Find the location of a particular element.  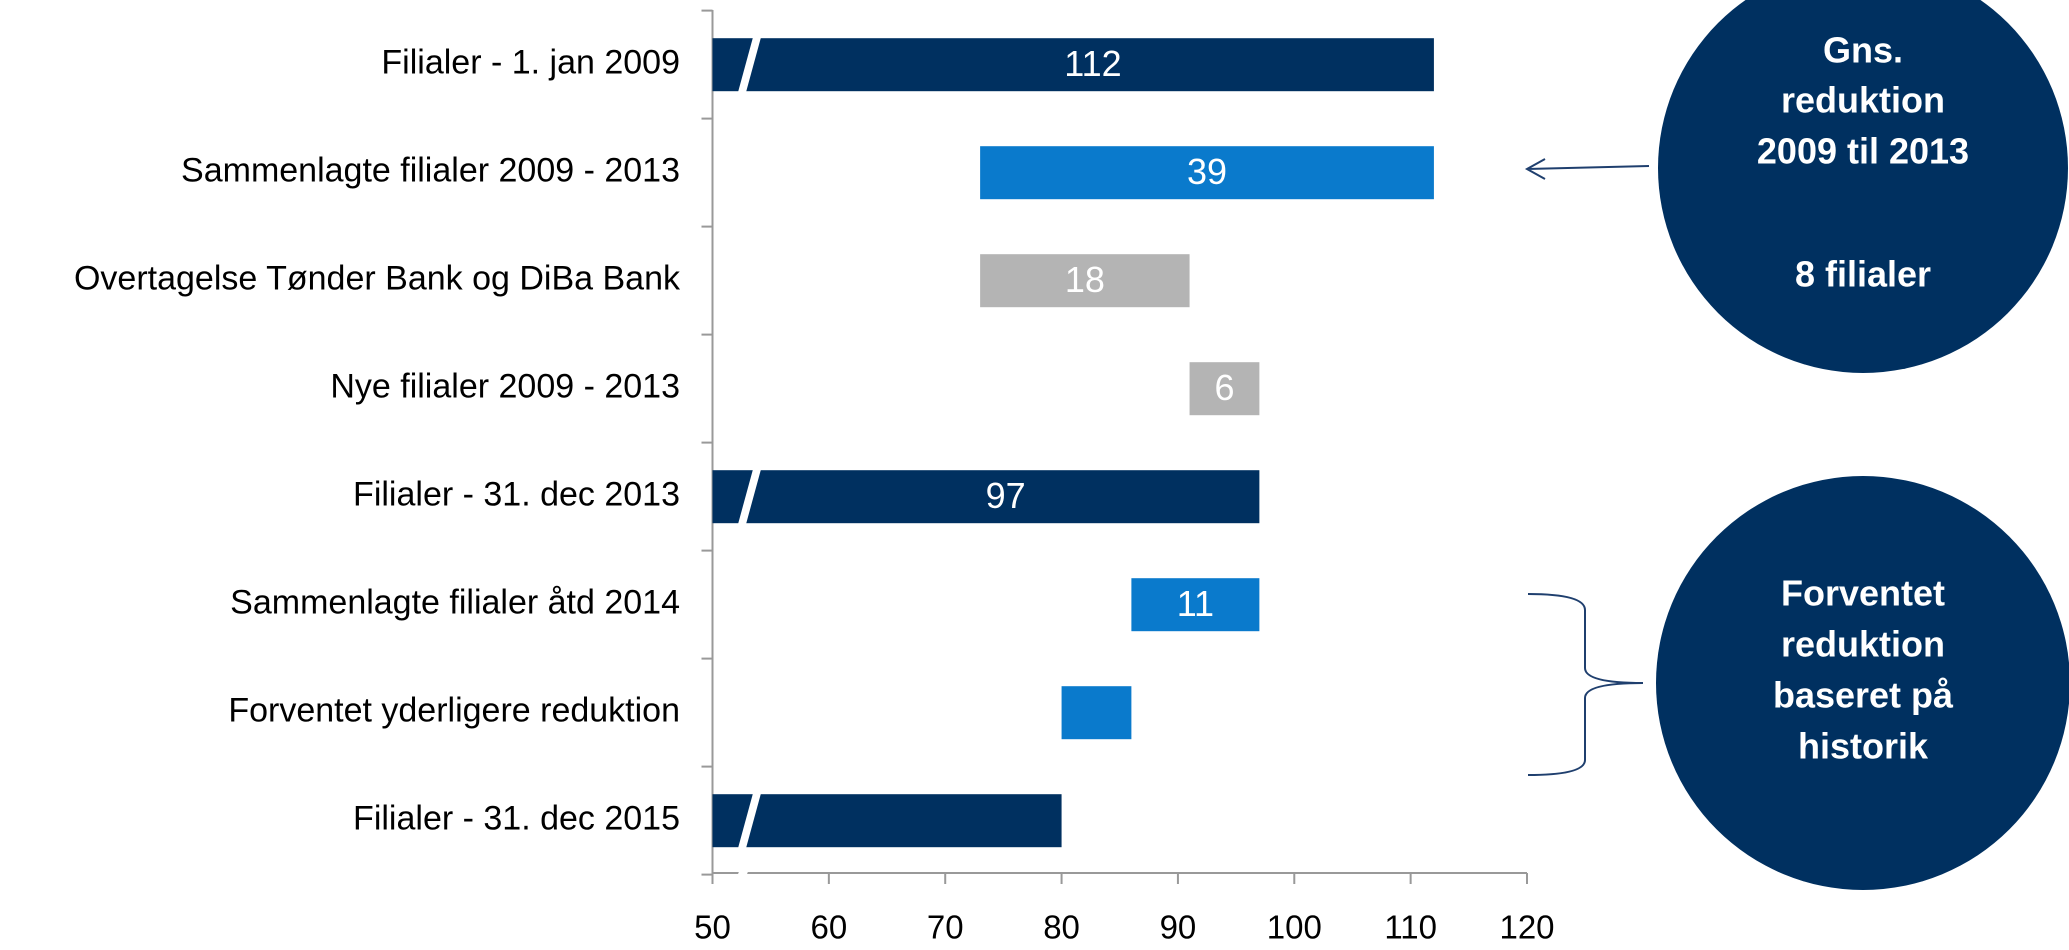

x-tick-label: 110 is located at coordinates (1410, 927).